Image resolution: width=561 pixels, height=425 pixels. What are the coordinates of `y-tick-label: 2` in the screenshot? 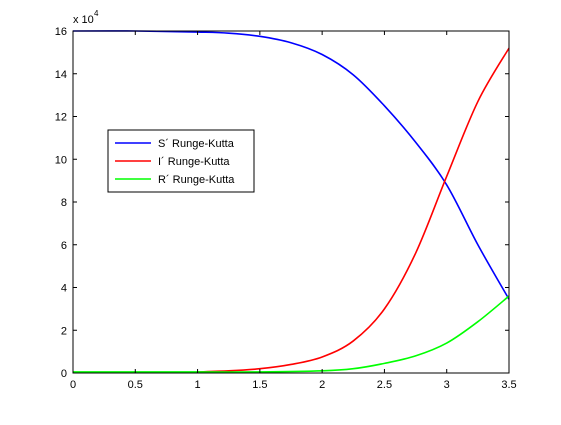 It's located at (64, 331).